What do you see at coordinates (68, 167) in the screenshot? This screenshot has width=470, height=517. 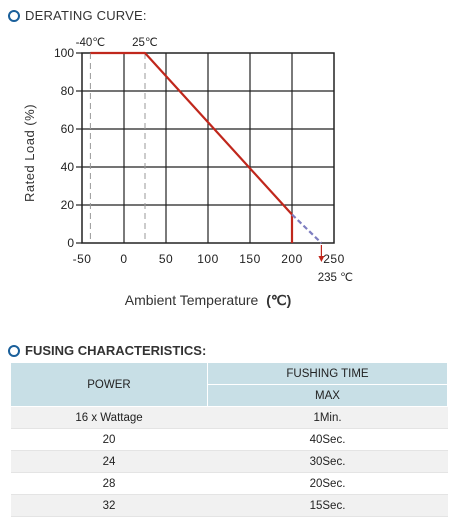 I see `y-tick-label: 40` at bounding box center [68, 167].